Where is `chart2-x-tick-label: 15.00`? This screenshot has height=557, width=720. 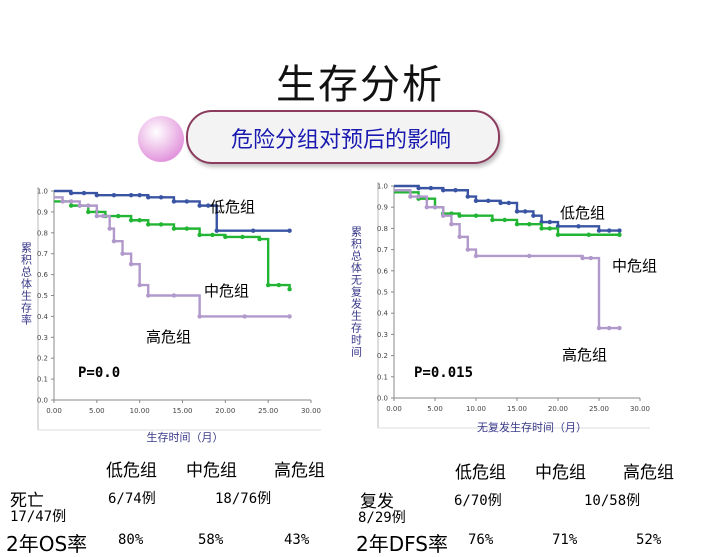
chart2-x-tick-label: 15.00 is located at coordinates (517, 409).